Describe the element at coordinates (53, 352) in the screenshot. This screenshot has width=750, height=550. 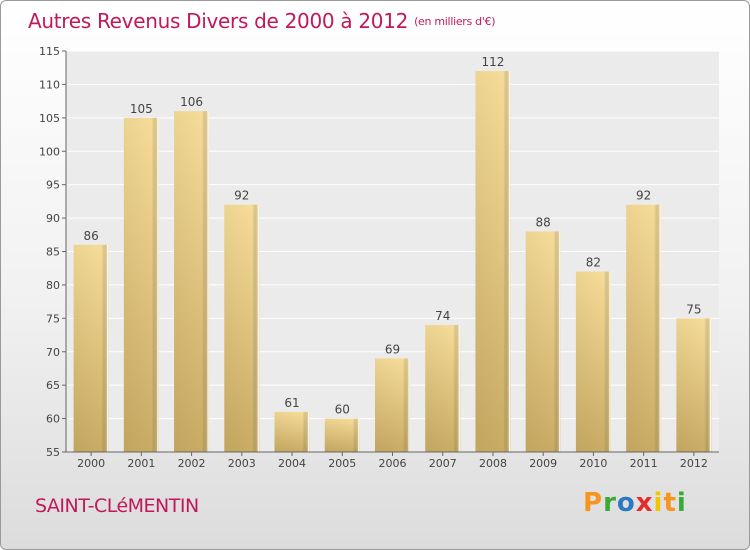
I see `y-tick-label: 70` at that location.